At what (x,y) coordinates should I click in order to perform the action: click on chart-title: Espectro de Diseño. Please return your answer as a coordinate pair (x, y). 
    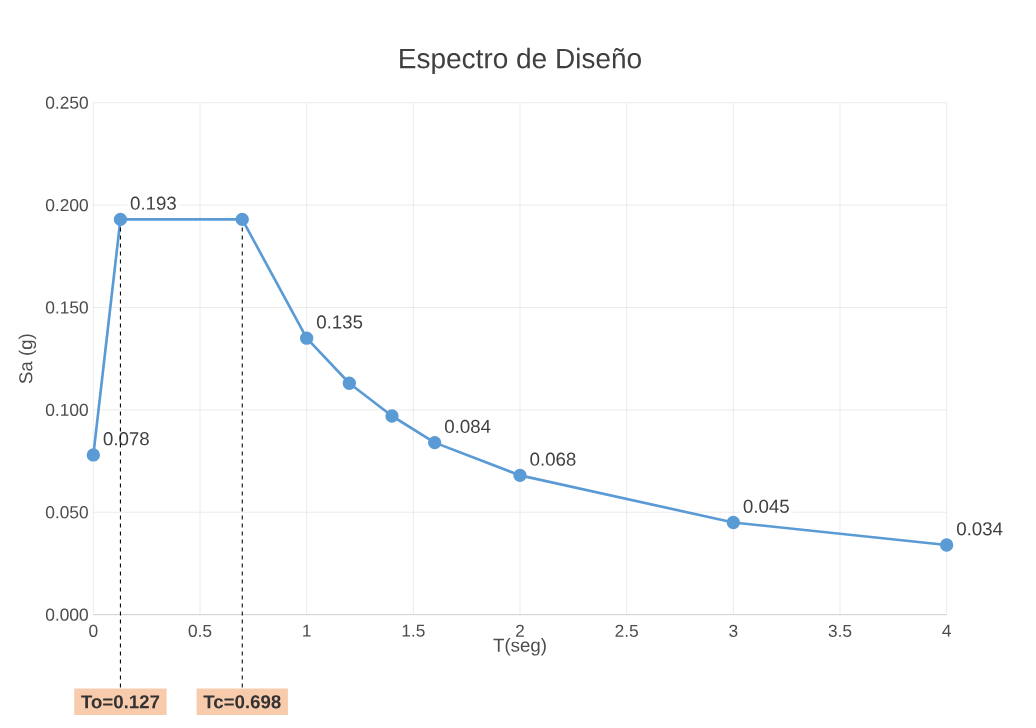
    Looking at the image, I should click on (520, 60).